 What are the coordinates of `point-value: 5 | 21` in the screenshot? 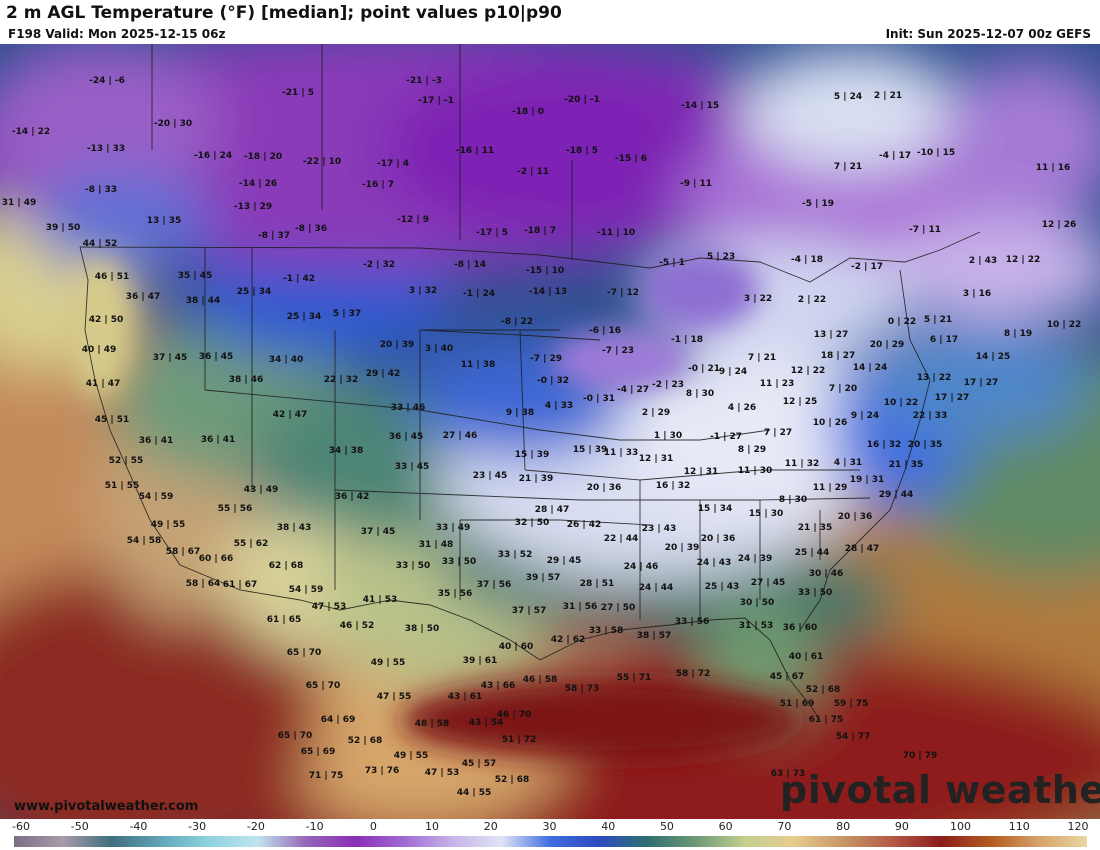 It's located at (938, 320).